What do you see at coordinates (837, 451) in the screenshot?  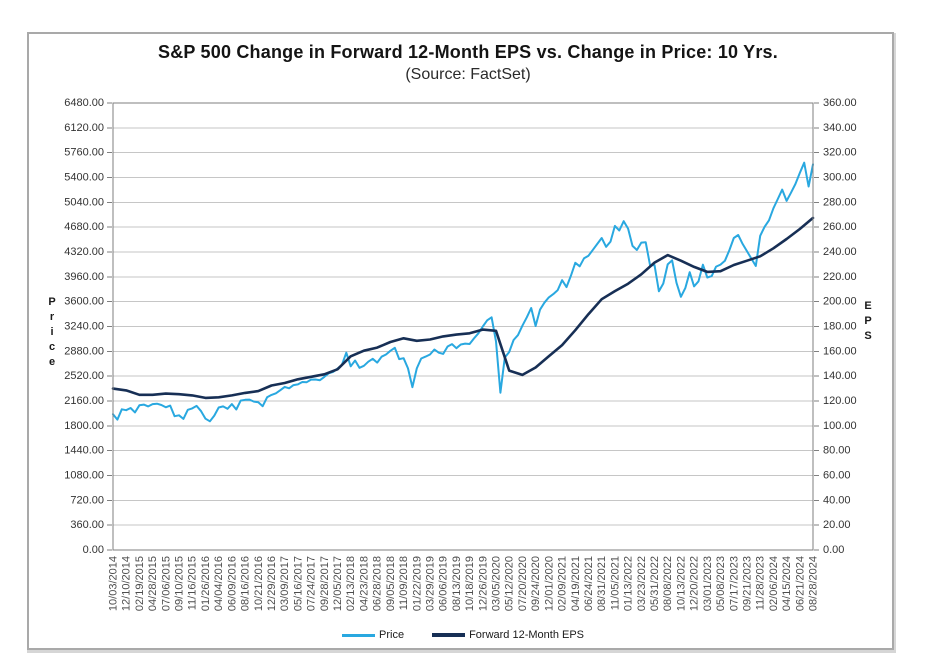 I see `right-axis-tick-label: 80.00` at bounding box center [837, 451].